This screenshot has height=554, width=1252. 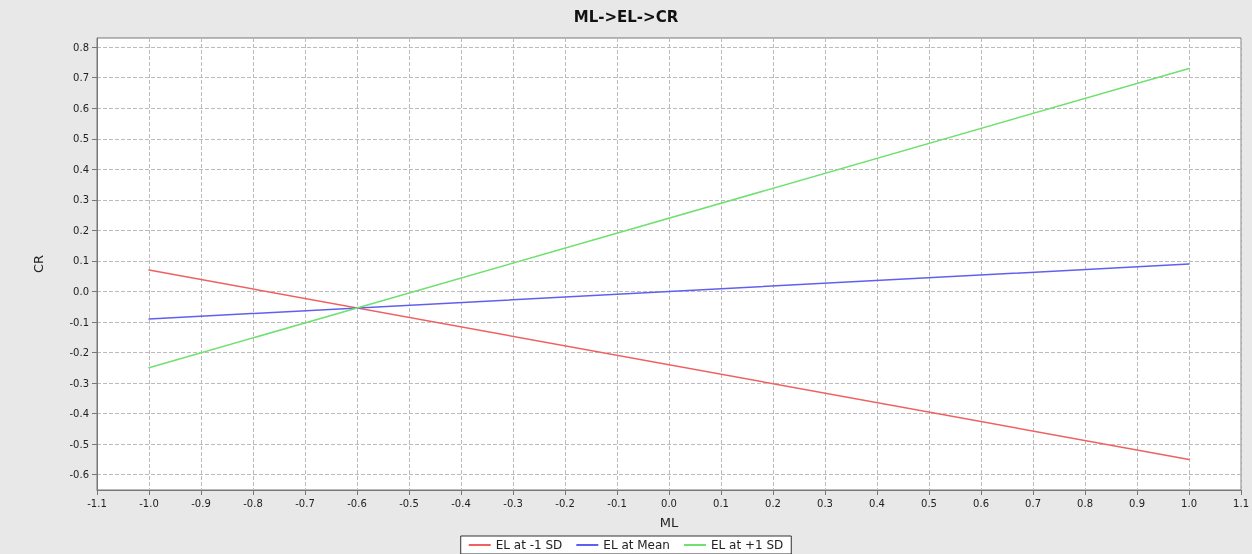 I want to click on legend-label: EL at Mean, so click(x=636, y=545).